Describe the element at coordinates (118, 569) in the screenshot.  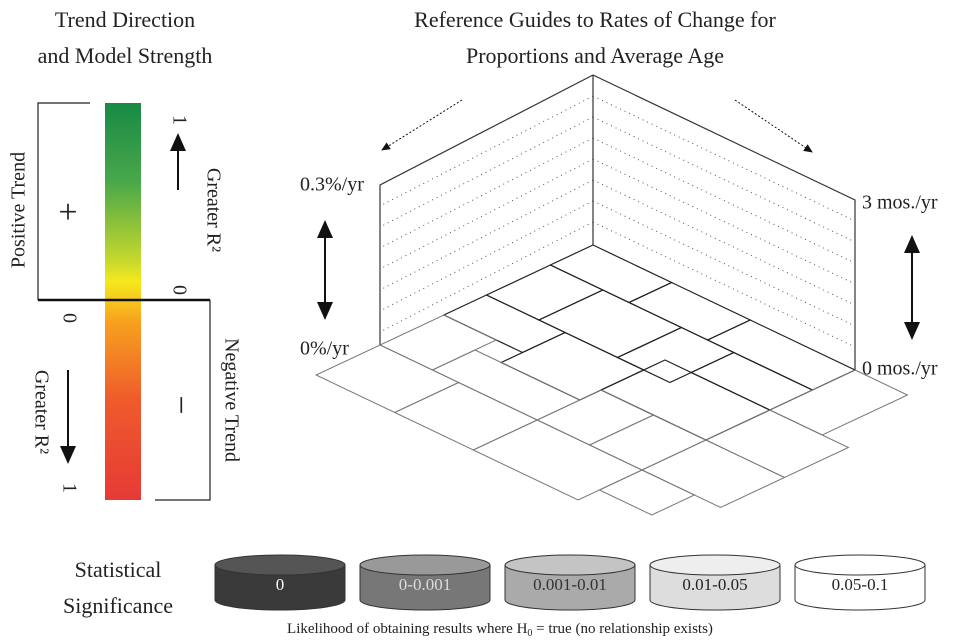
I see `title: Statistical` at that location.